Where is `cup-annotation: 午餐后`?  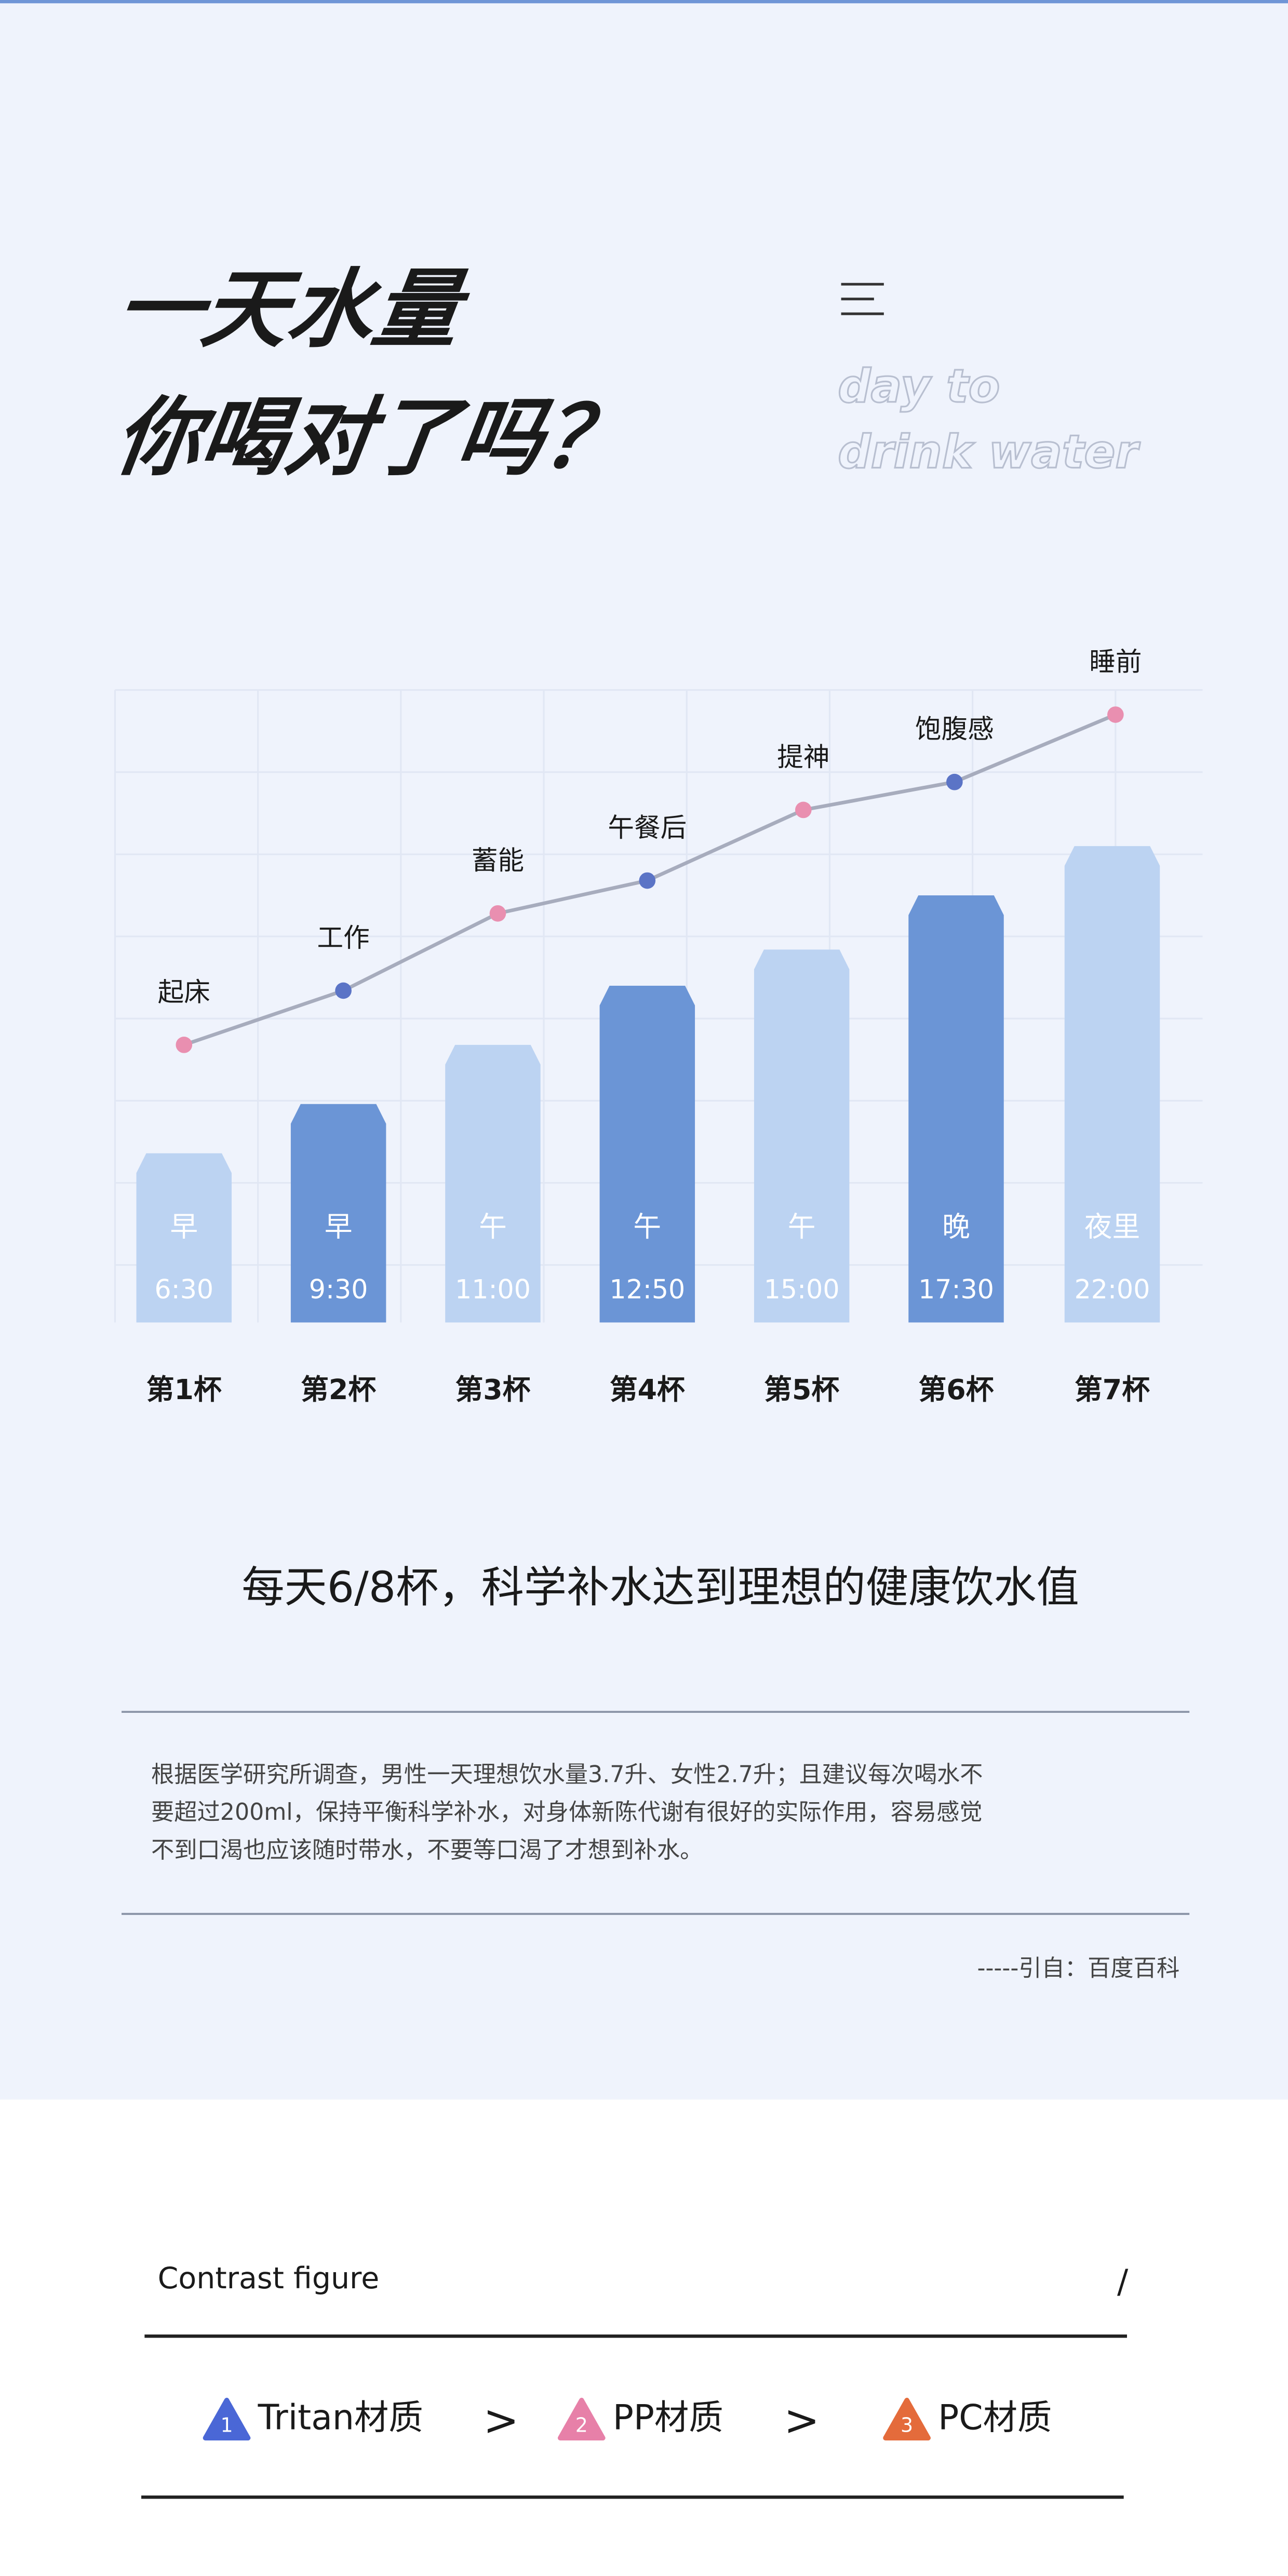 cup-annotation: 午餐后 is located at coordinates (648, 828).